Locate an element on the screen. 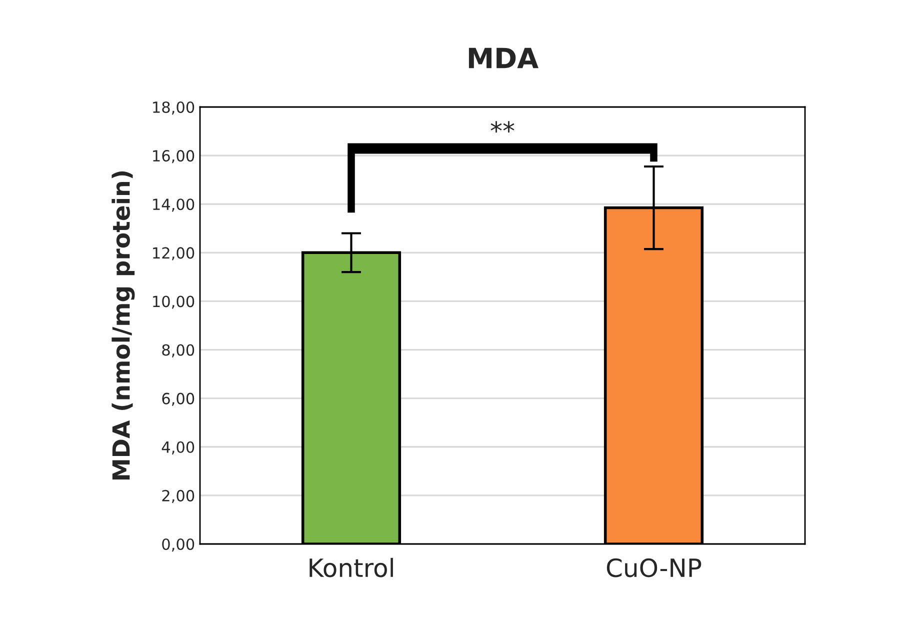 The image size is (913, 627). y-tick-label: 14,00 is located at coordinates (173, 205).